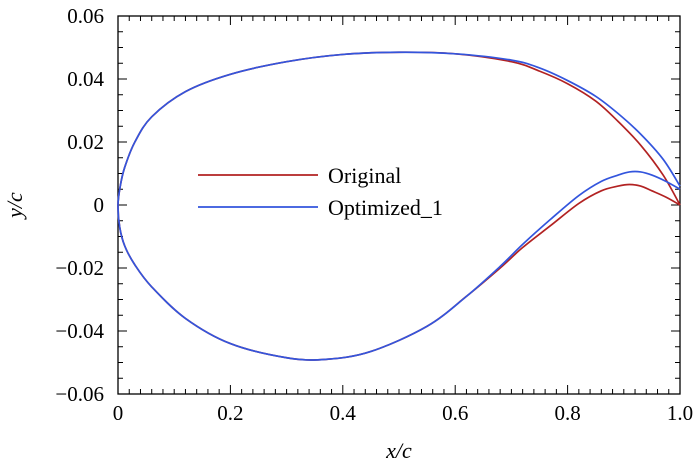  Describe the element at coordinates (398, 450) in the screenshot. I see `x-axis-label: x/c` at that location.